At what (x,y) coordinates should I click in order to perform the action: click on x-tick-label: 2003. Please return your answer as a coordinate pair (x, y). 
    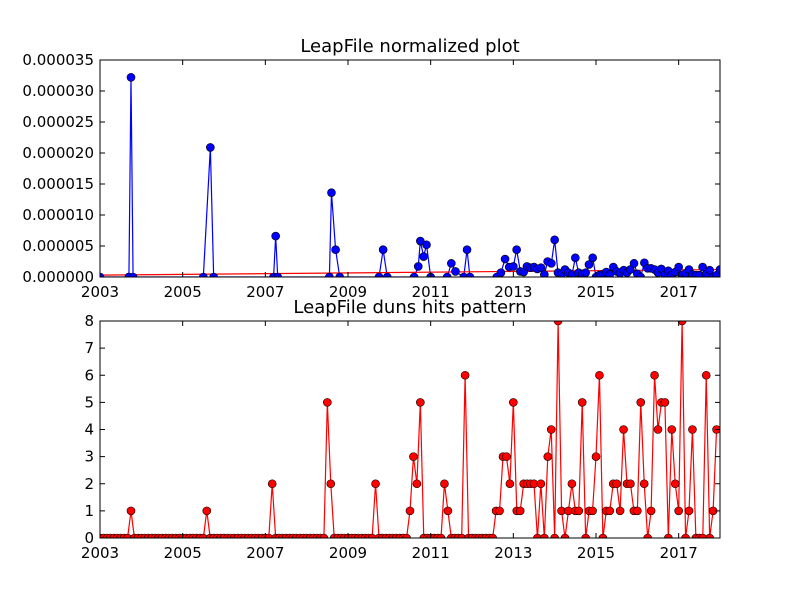
    Looking at the image, I should click on (100, 553).